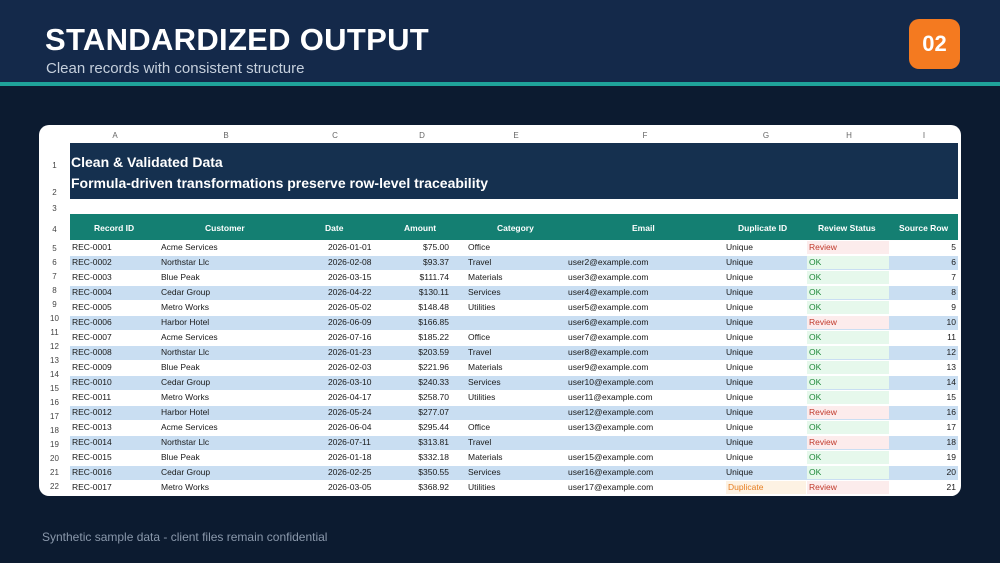  Describe the element at coordinates (608, 337) in the screenshot. I see `cell-email: user7@example.com` at that location.